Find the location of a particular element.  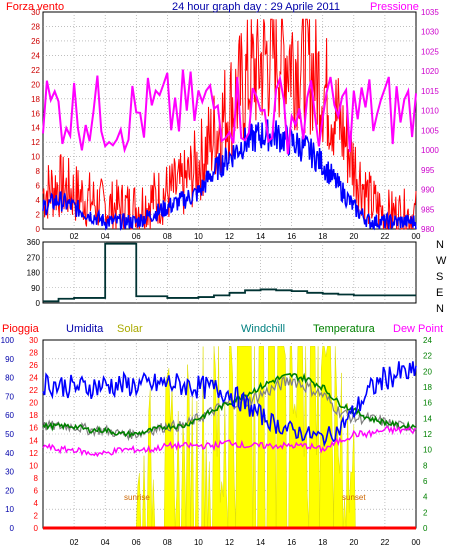

humidity-series is located at coordinates (229, 404).